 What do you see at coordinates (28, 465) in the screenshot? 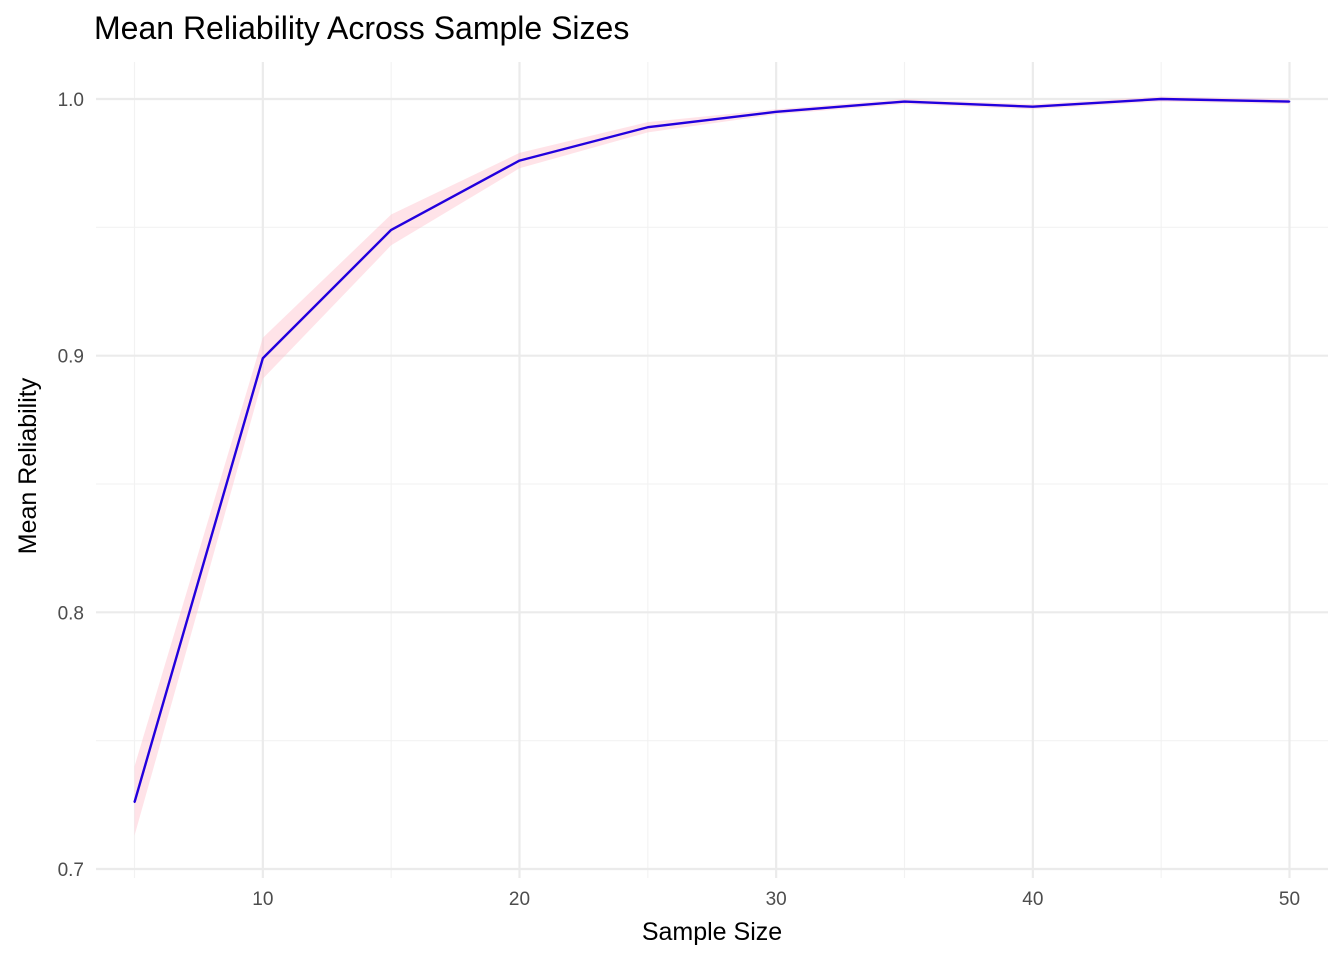
I see `y-axis-title: Mean Reliability` at bounding box center [28, 465].